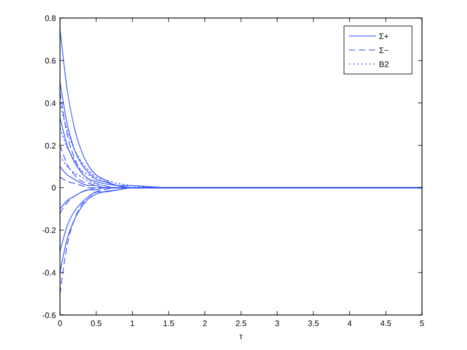  I want to click on legend-label: Σ+, so click(384, 36).